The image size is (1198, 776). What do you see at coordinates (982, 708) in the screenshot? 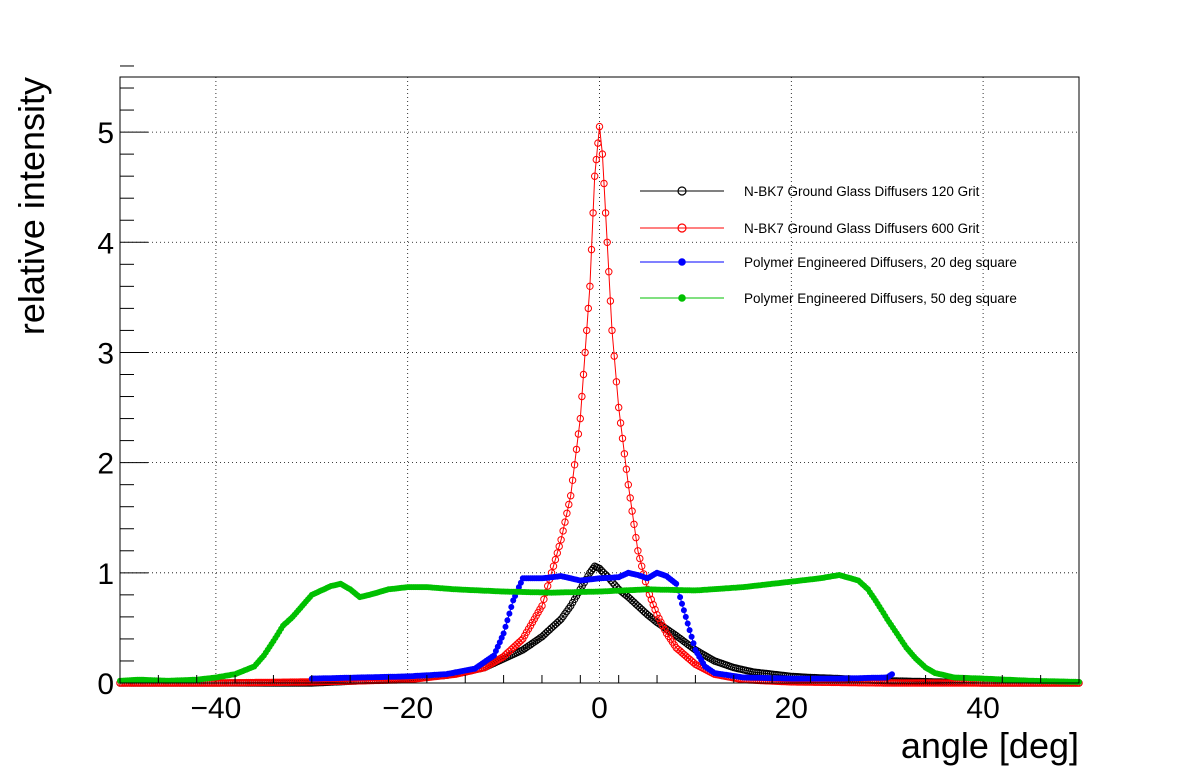
I see `x-tick-label: 40` at bounding box center [982, 708].